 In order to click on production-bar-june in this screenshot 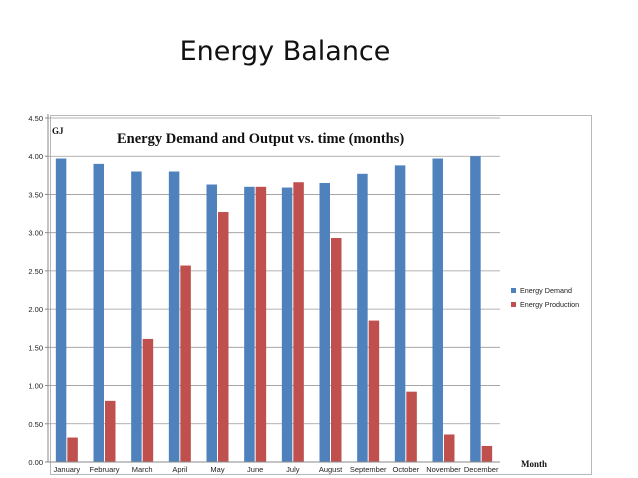, I will do `click(261, 324)`.